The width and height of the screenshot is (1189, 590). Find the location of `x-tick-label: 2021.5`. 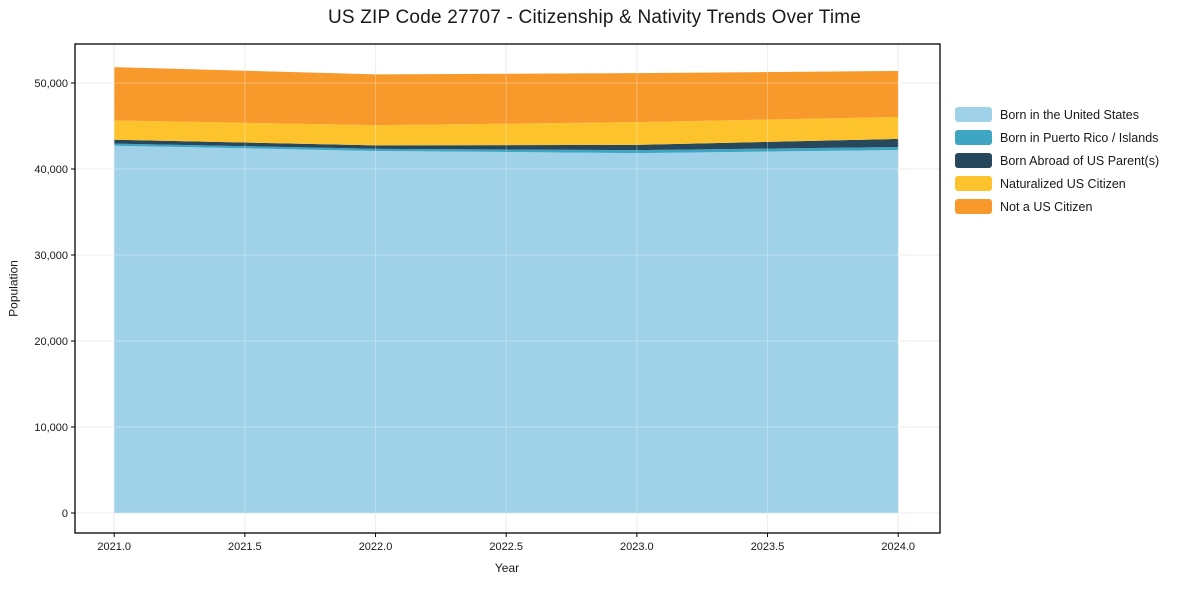

x-tick-label: 2021.5 is located at coordinates (245, 547).